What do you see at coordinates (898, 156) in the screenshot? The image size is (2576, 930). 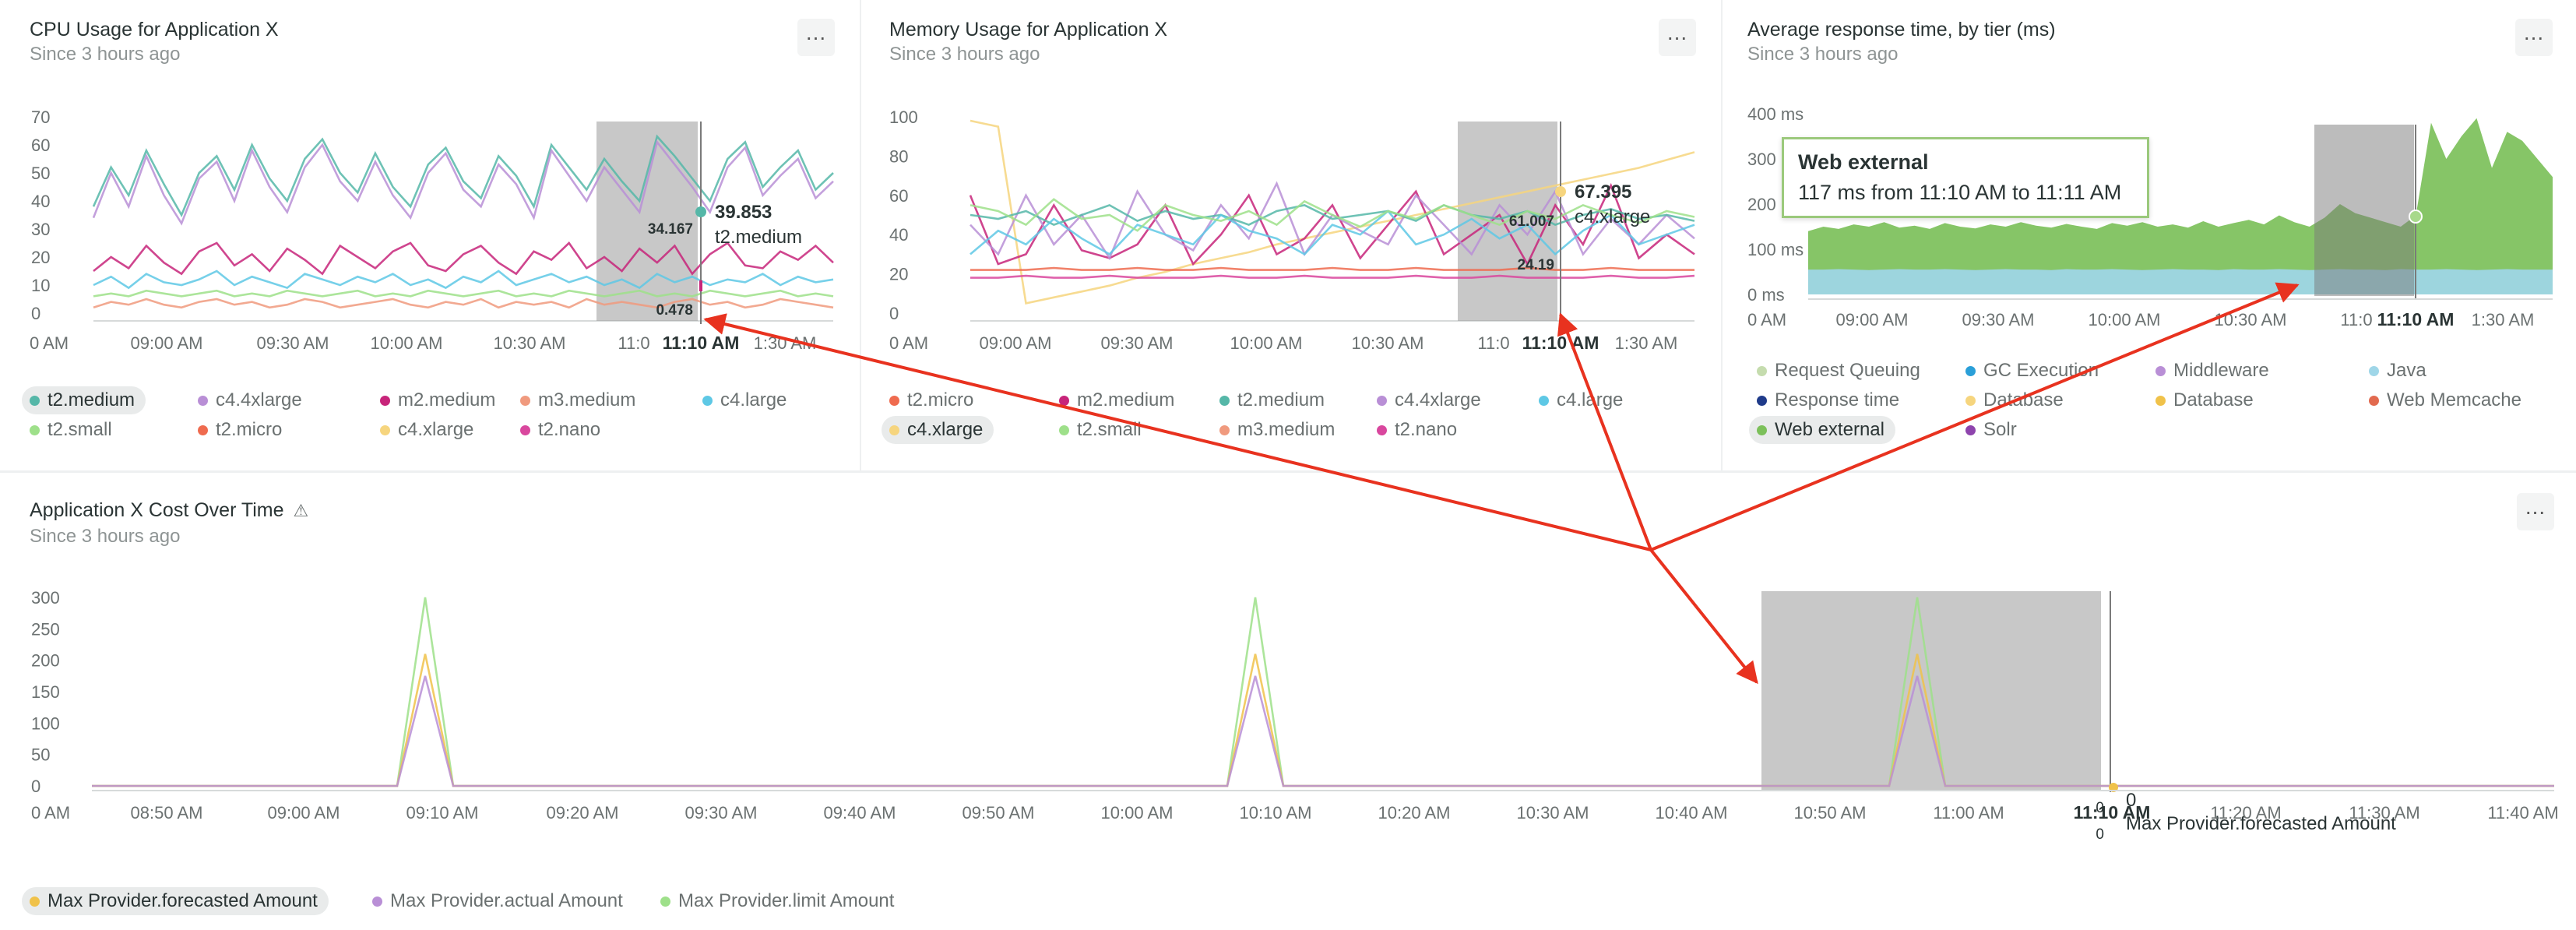 I see `y-tick-label: 80` at bounding box center [898, 156].